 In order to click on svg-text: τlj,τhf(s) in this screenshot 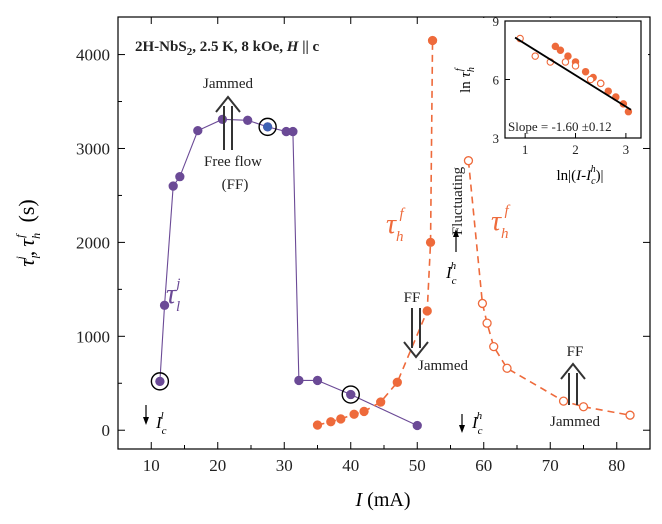, I will do `click(28, 233)`.